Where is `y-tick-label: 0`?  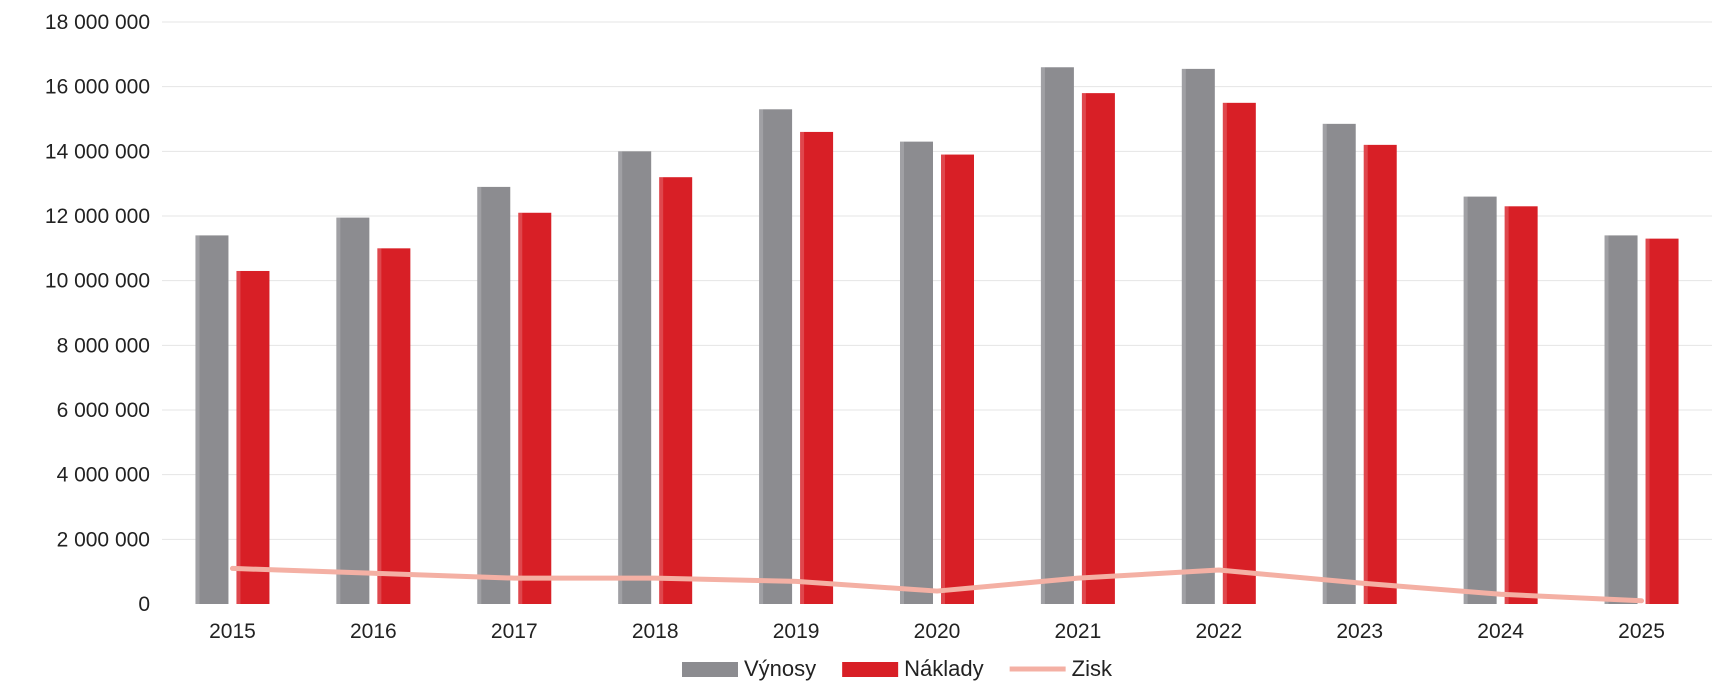
y-tick-label: 0 is located at coordinates (144, 604).